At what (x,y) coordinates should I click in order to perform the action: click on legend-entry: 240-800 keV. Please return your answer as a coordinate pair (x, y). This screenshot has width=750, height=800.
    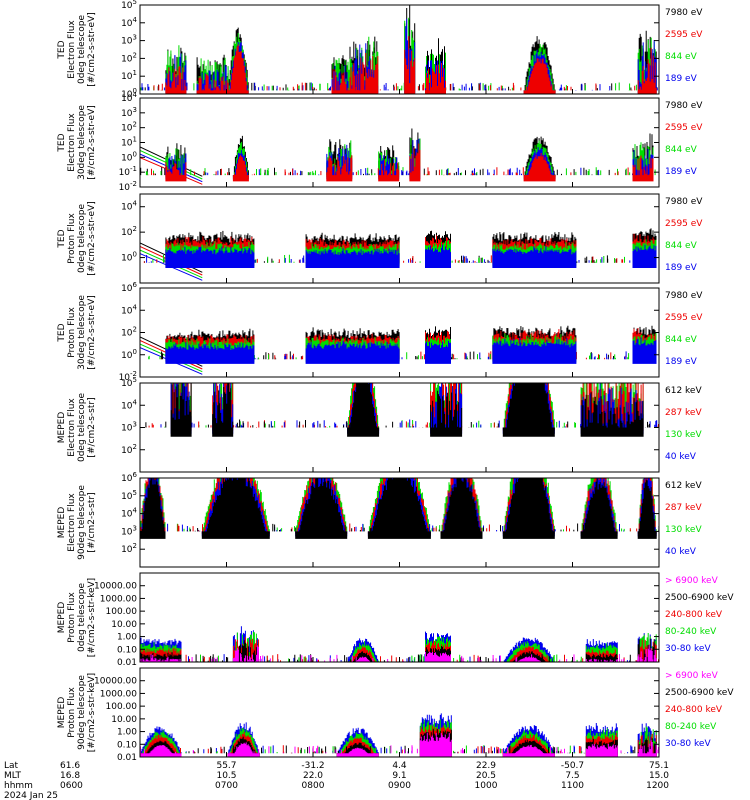
    Looking at the image, I should click on (694, 615).